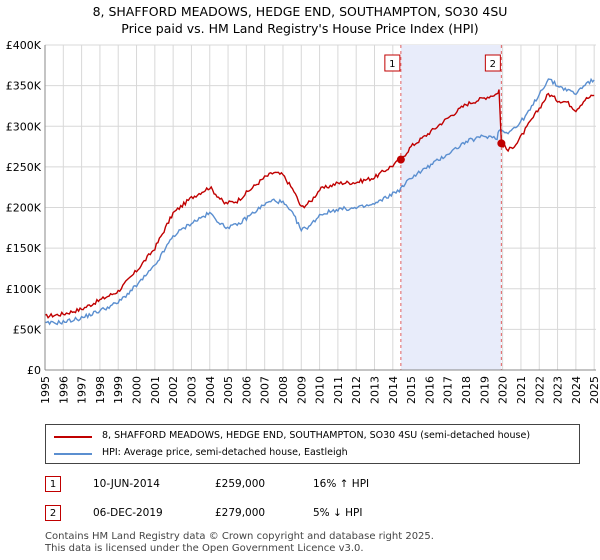 This screenshot has width=600, height=560. What do you see at coordinates (375, 390) in the screenshot?
I see `x-tick-label: 2013` at bounding box center [375, 390].